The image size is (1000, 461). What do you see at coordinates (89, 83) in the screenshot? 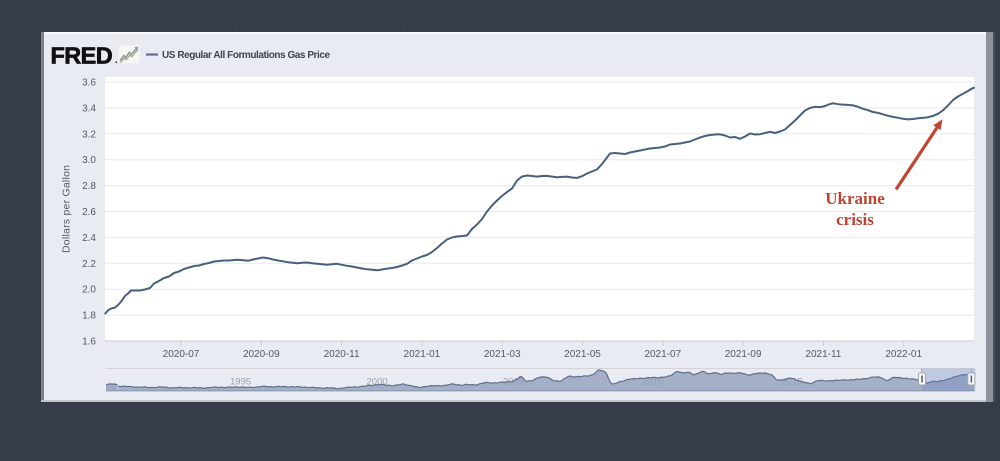
I see `svg-text: 3.6` at bounding box center [89, 83].